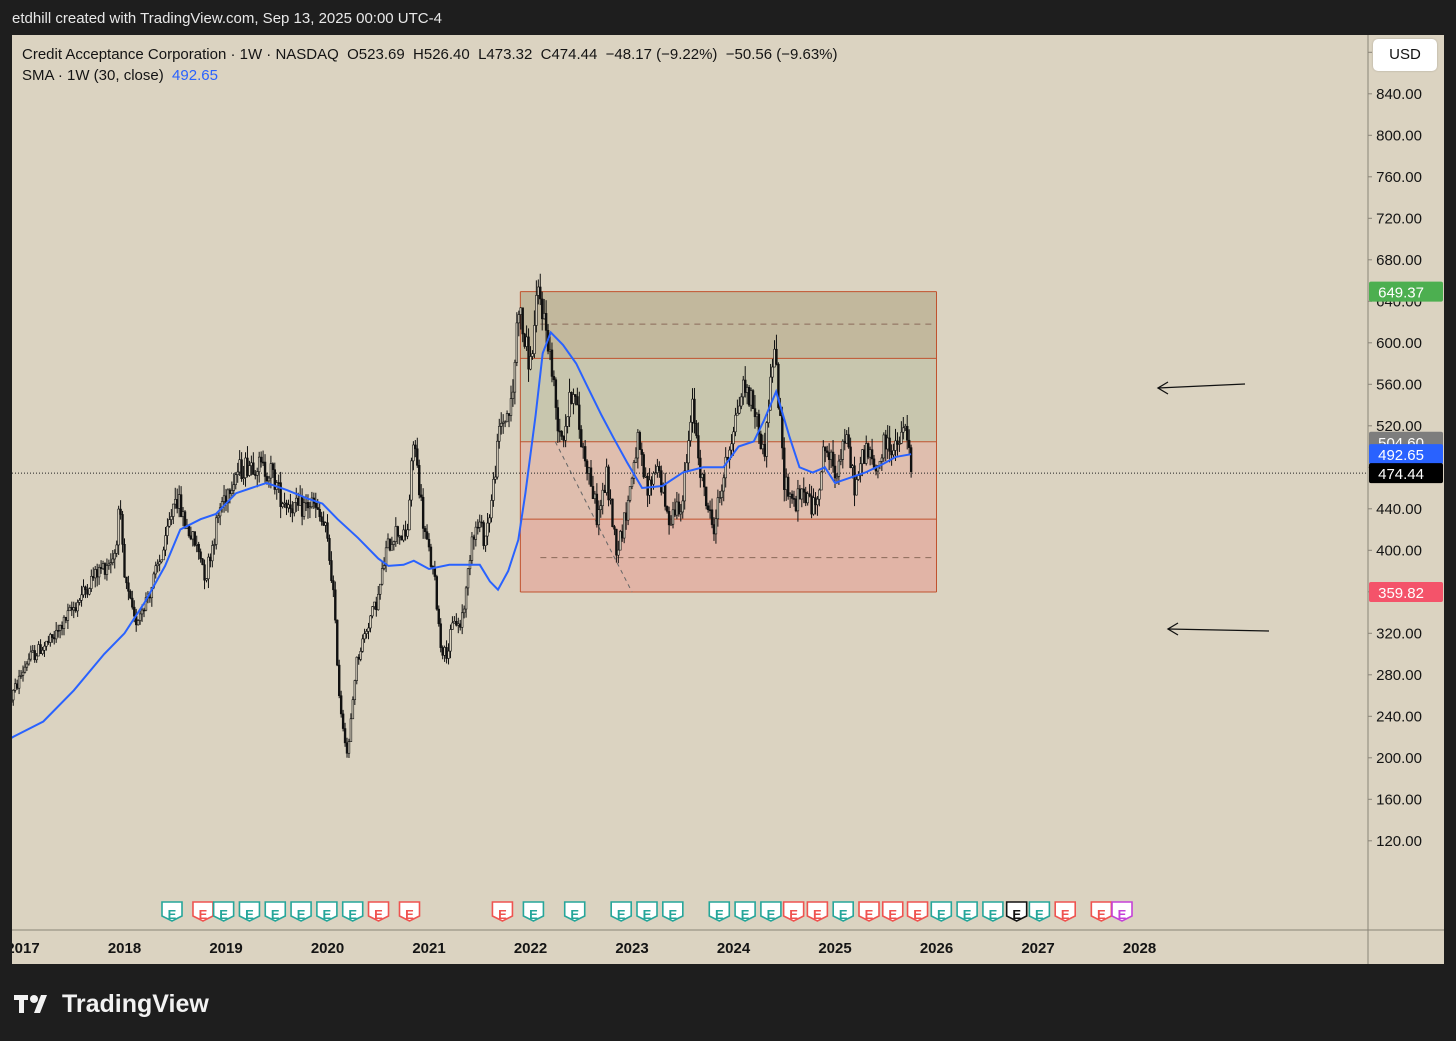  I want to click on target-zone-upper, so click(728, 325).